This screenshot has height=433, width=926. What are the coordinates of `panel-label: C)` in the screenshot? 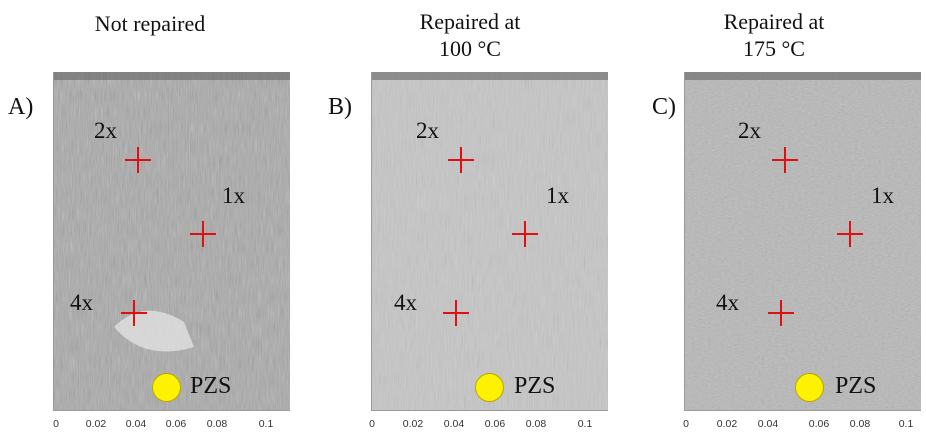 It's located at (664, 107).